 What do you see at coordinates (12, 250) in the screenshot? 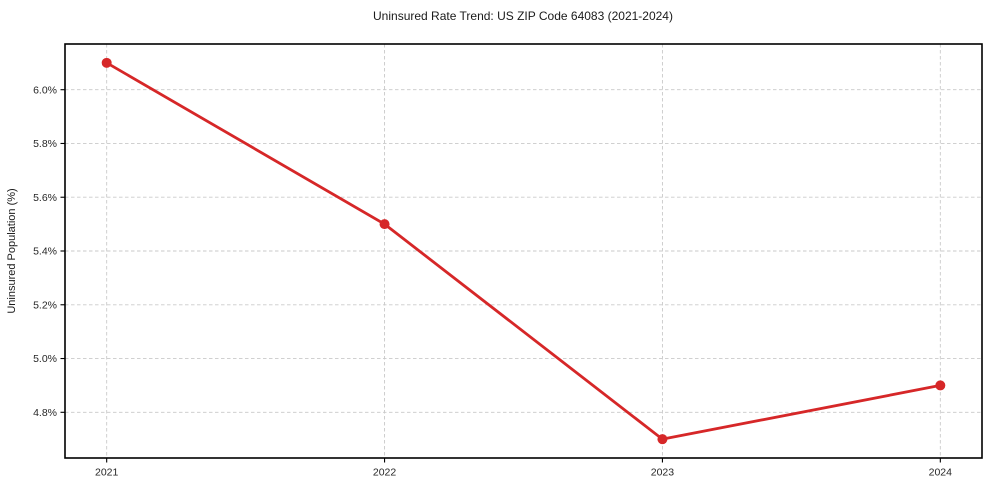
I see `y-axis-label: Uninsured Population (%)` at bounding box center [12, 250].